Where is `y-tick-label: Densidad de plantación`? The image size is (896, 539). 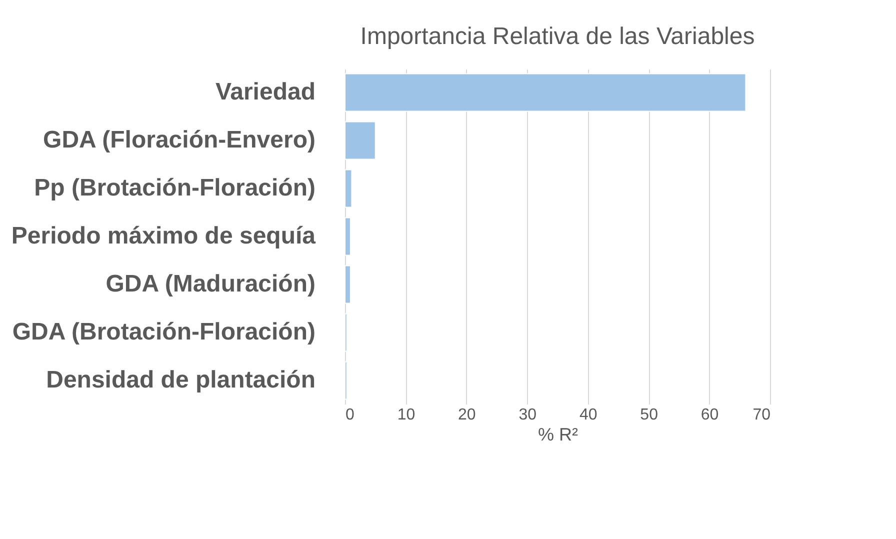
y-tick-label: Densidad de plantación is located at coordinates (181, 380).